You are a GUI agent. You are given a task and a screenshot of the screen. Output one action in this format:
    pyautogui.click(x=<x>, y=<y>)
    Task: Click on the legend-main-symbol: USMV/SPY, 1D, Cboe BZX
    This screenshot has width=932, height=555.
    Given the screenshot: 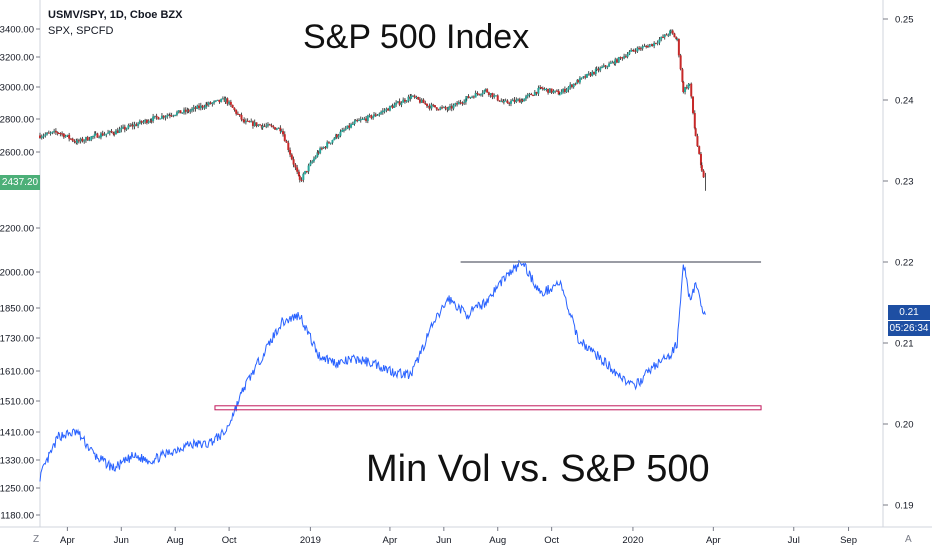 What is the action you would take?
    pyautogui.click(x=115, y=15)
    